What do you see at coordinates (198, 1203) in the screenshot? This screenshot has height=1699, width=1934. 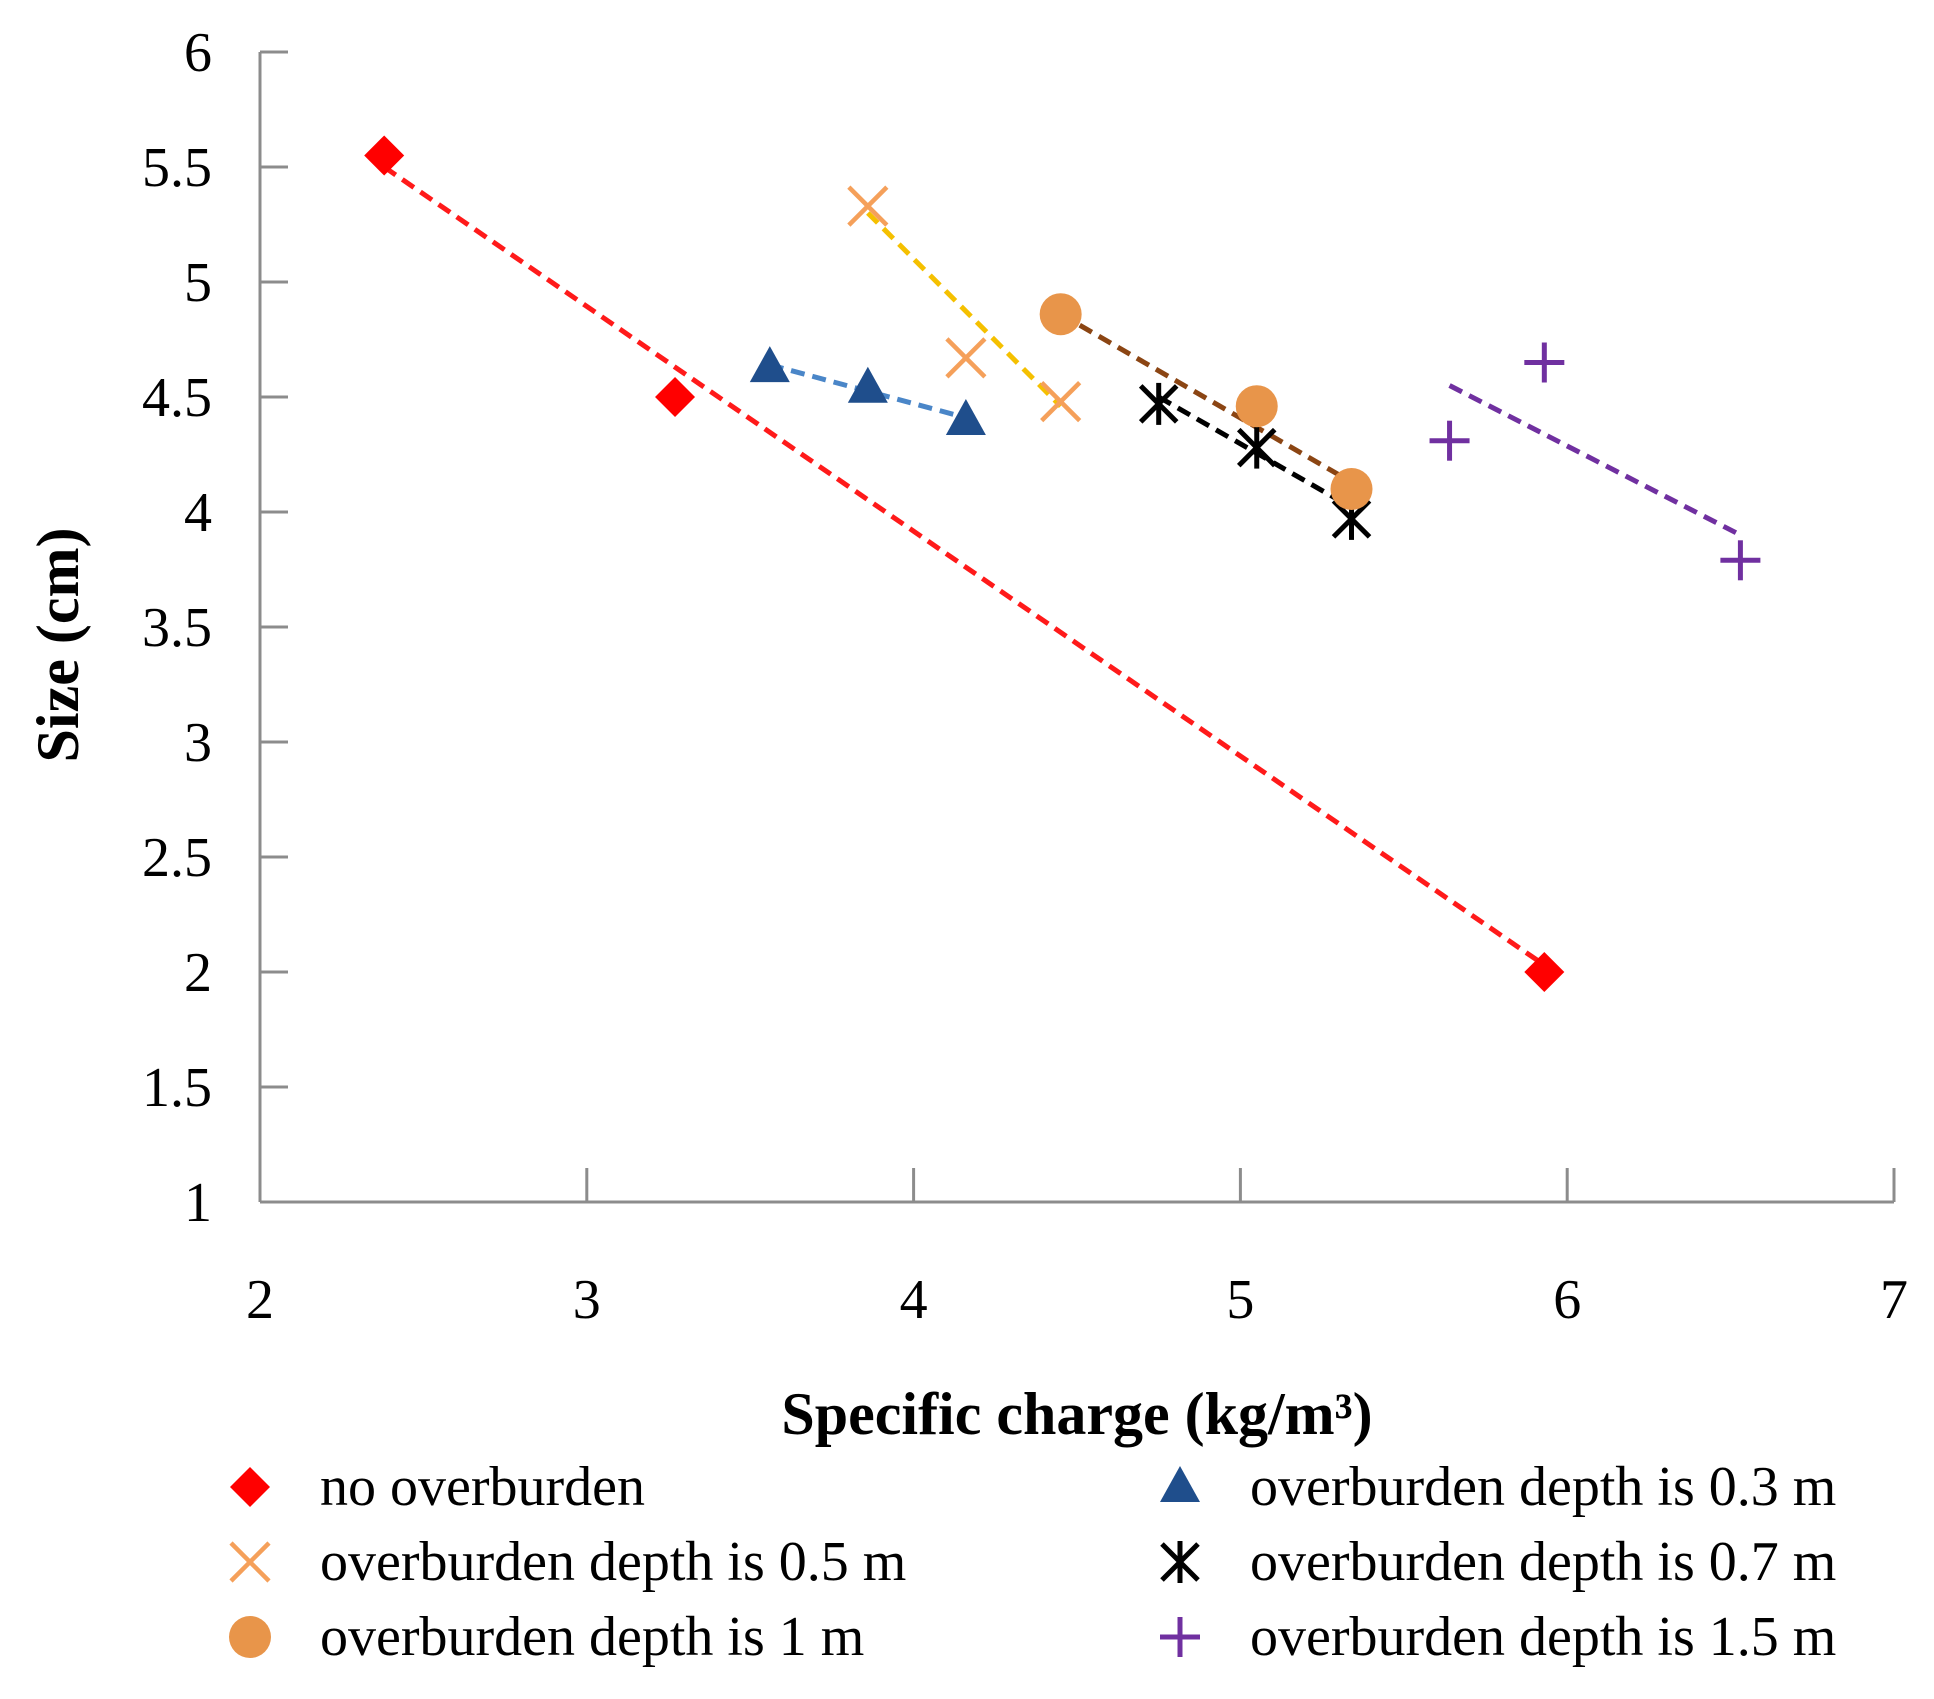 I see `y-tick-label: 1` at bounding box center [198, 1203].